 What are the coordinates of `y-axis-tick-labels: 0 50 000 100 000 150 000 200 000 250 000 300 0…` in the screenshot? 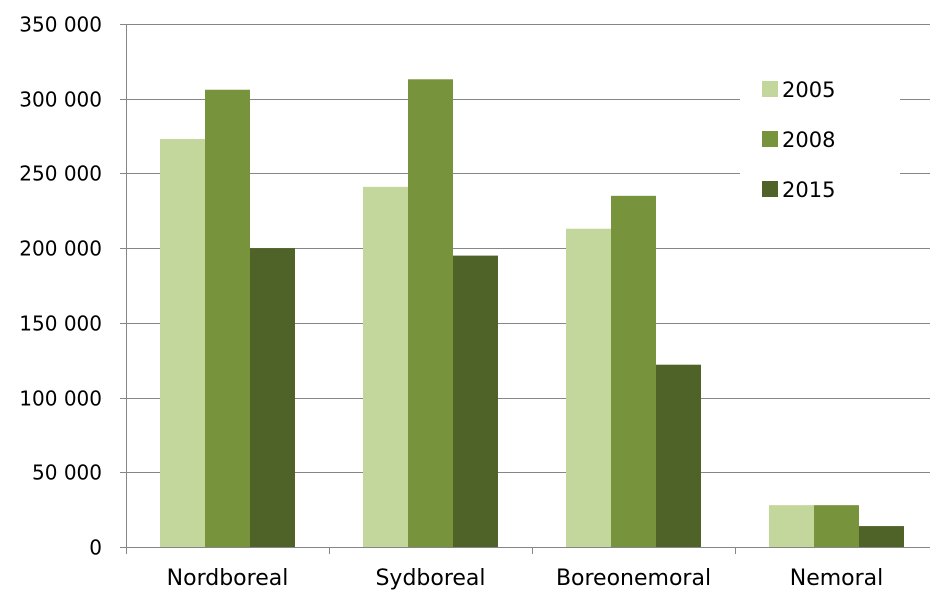 It's located at (60, 286).